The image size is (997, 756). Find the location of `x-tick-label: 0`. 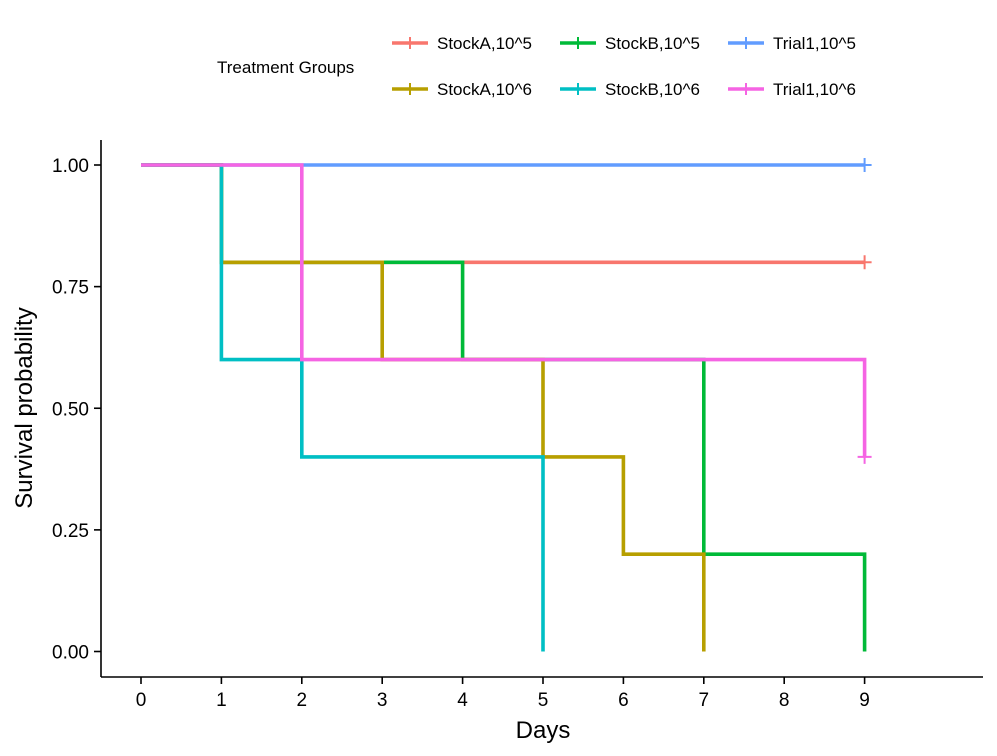

x-tick-label: 0 is located at coordinates (141, 700).